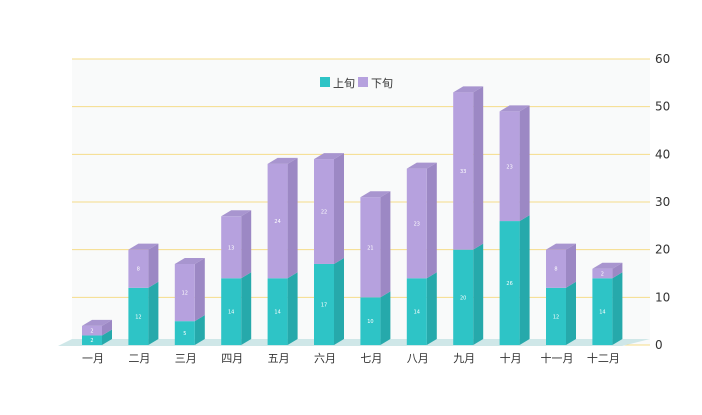 The width and height of the screenshot is (702, 415). I want to click on data-label: 13, so click(231, 248).